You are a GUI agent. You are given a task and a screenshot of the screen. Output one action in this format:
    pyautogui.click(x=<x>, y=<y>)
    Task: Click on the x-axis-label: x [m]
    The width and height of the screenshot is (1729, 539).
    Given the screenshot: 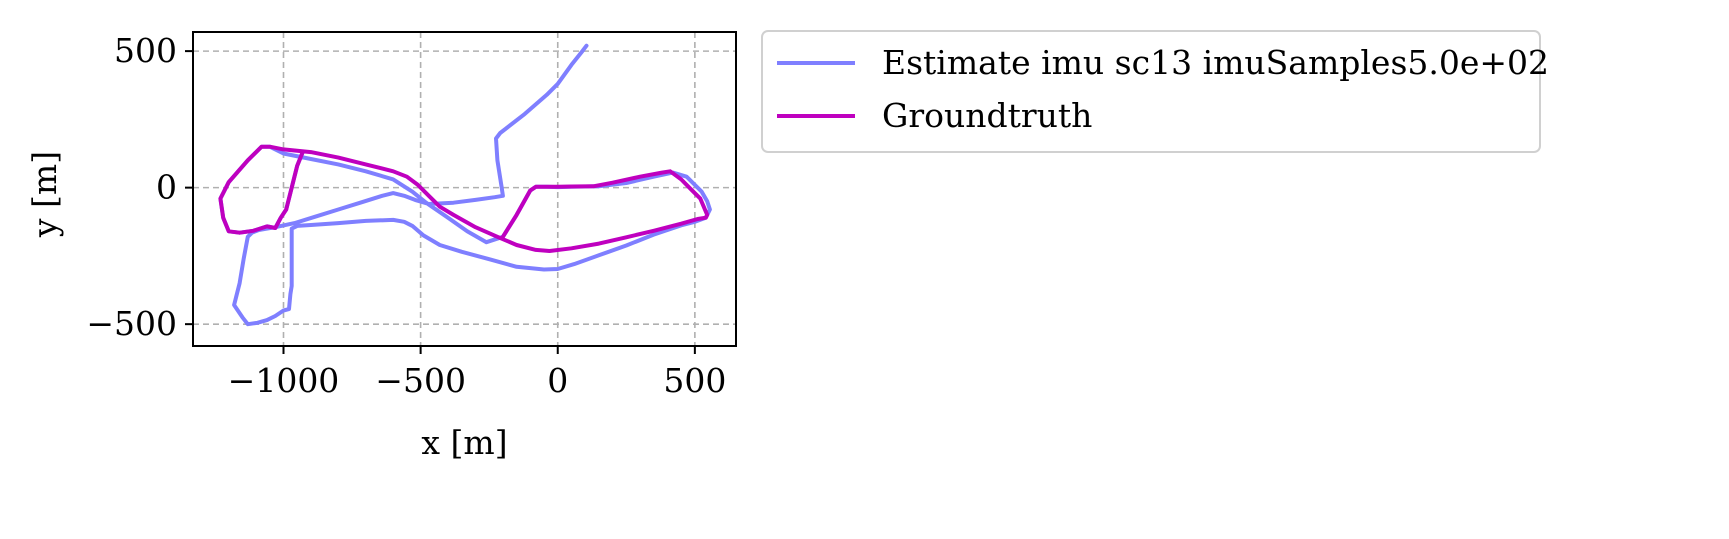 What is the action you would take?
    pyautogui.click(x=464, y=442)
    